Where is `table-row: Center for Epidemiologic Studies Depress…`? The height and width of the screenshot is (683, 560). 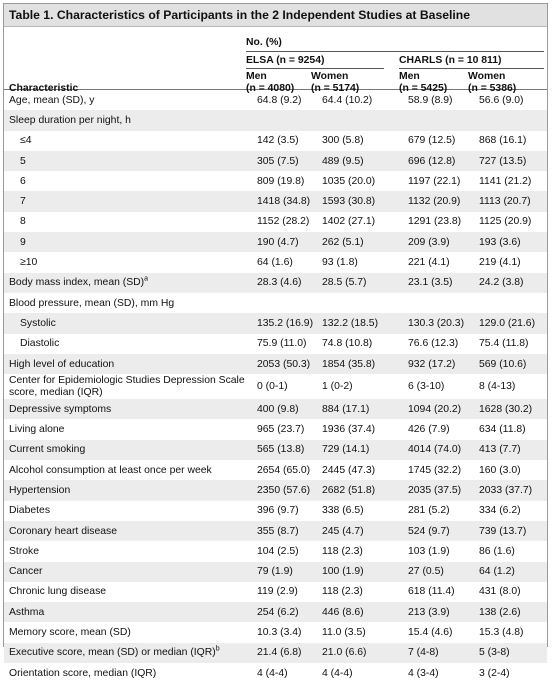 table-row: Center for Epidemiologic Studies Depress… is located at coordinates (275, 386).